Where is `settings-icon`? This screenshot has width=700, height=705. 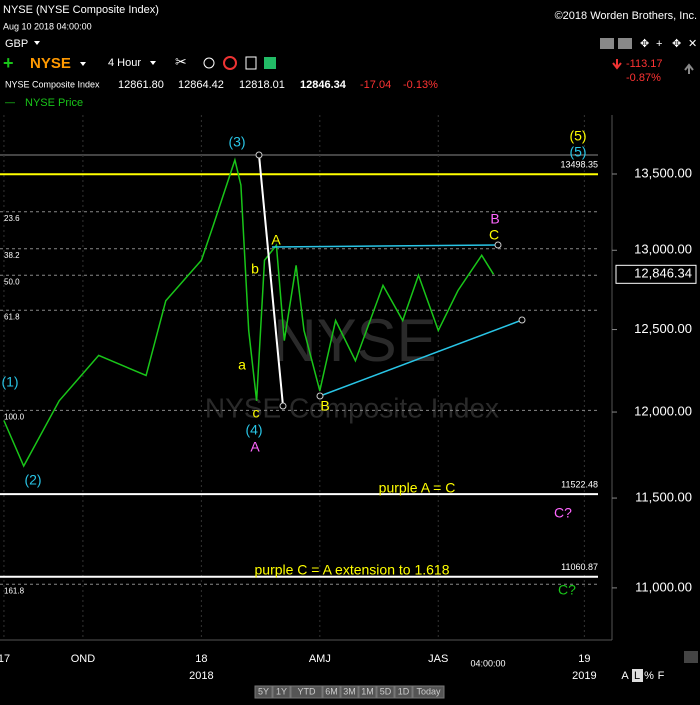
settings-icon is located at coordinates (691, 657).